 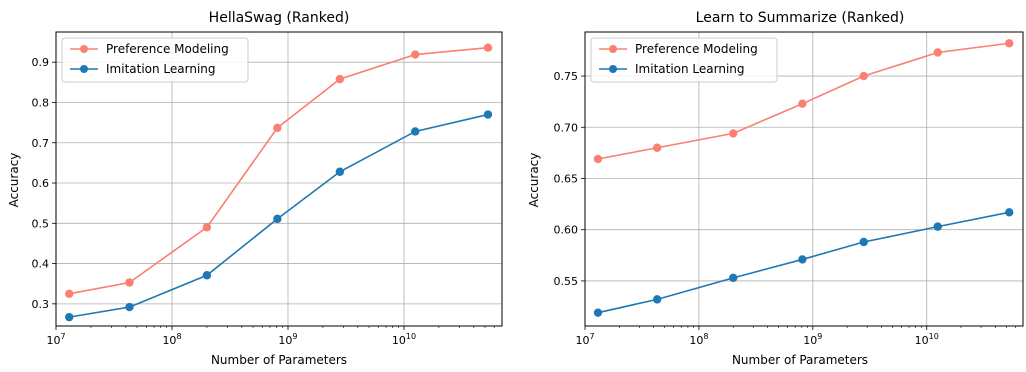 I want to click on y-tick-label: 0.60, so click(x=566, y=230).